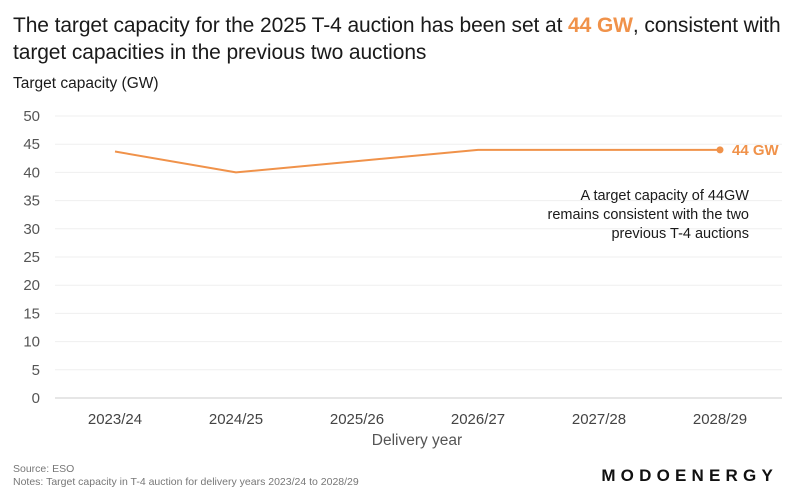 The width and height of the screenshot is (800, 499). Describe the element at coordinates (31, 144) in the screenshot. I see `y-tick-label: 45` at that location.